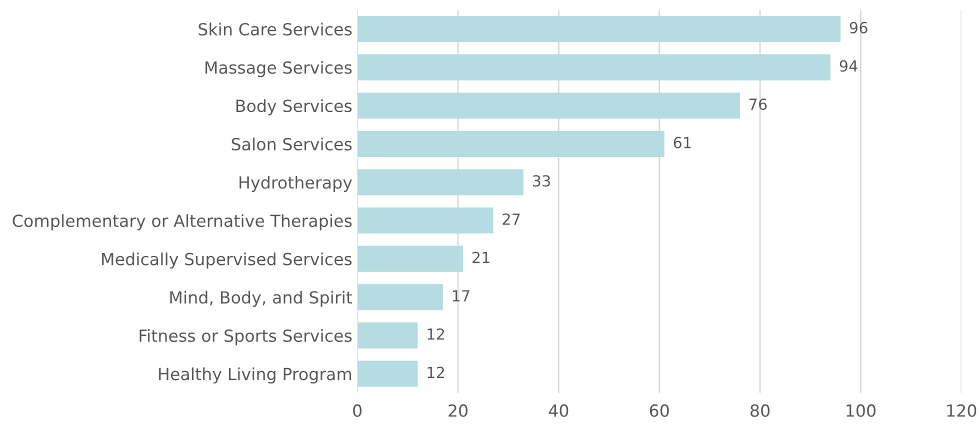 The height and width of the screenshot is (428, 979). I want to click on y-tick-label: Medically Supervised Services, so click(227, 260).